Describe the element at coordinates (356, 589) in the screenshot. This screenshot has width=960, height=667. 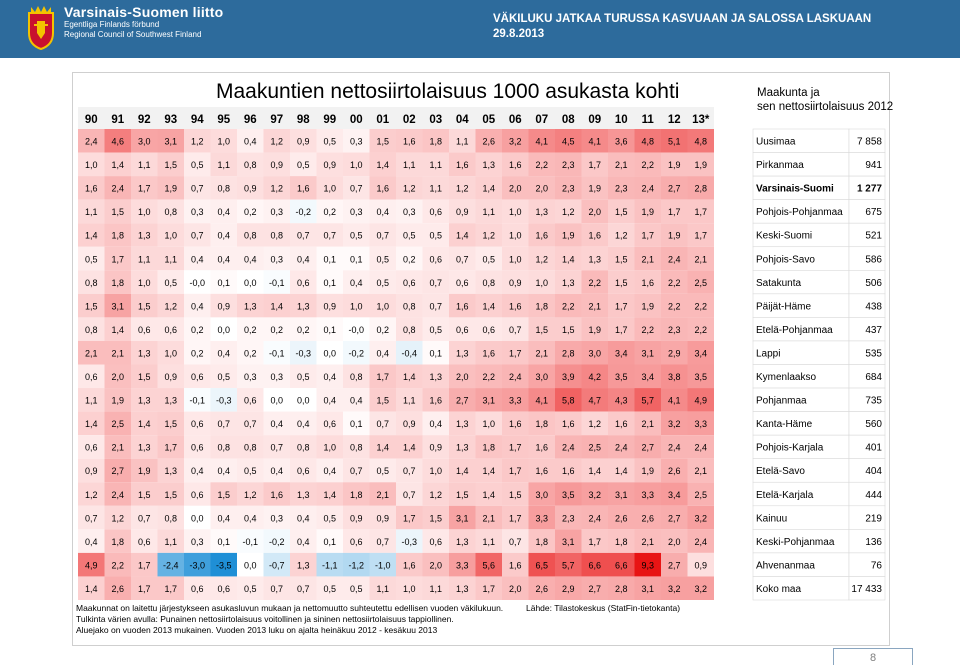
I see `cell-value: 0,5` at that location.